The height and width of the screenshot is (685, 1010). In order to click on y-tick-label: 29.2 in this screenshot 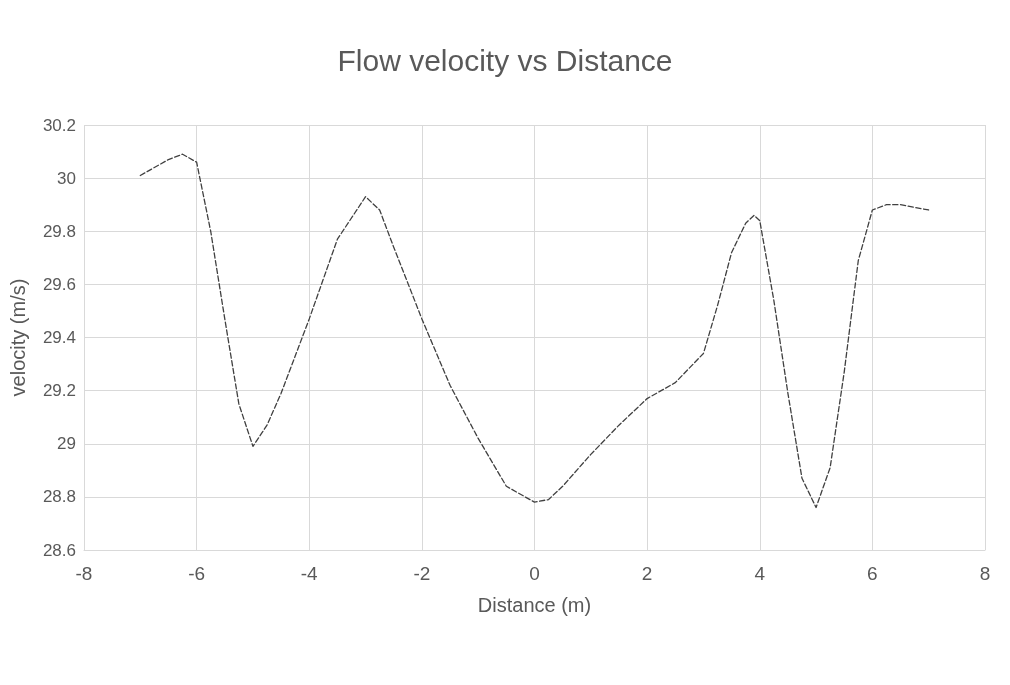, I will do `click(59, 391)`.